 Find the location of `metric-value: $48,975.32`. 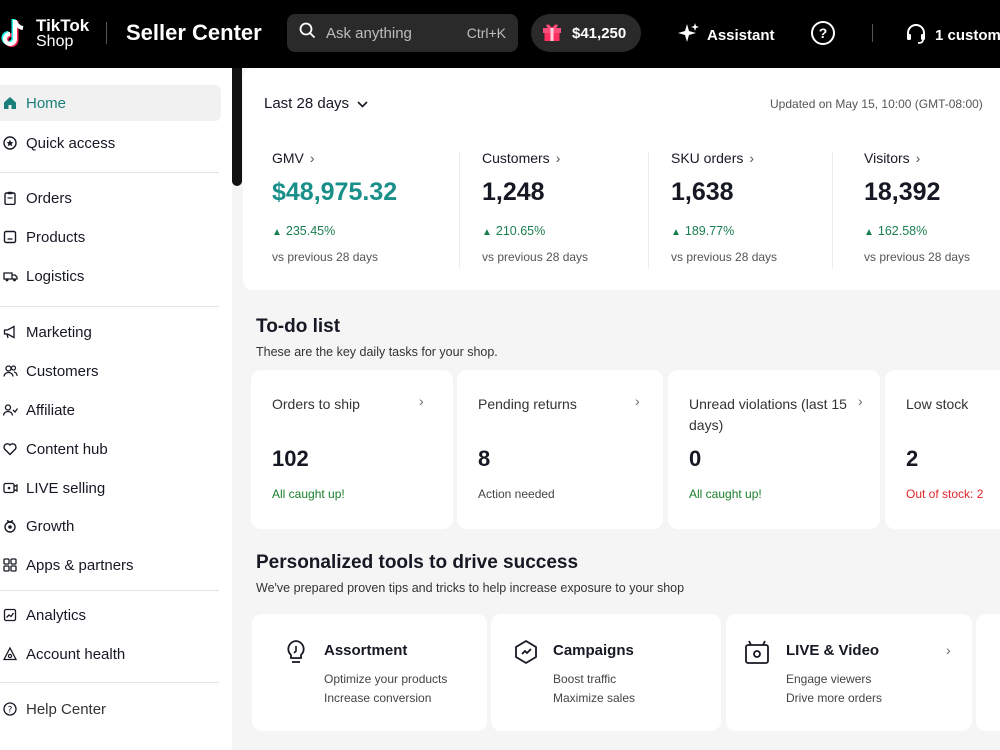

metric-value: $48,975.32 is located at coordinates (335, 192).